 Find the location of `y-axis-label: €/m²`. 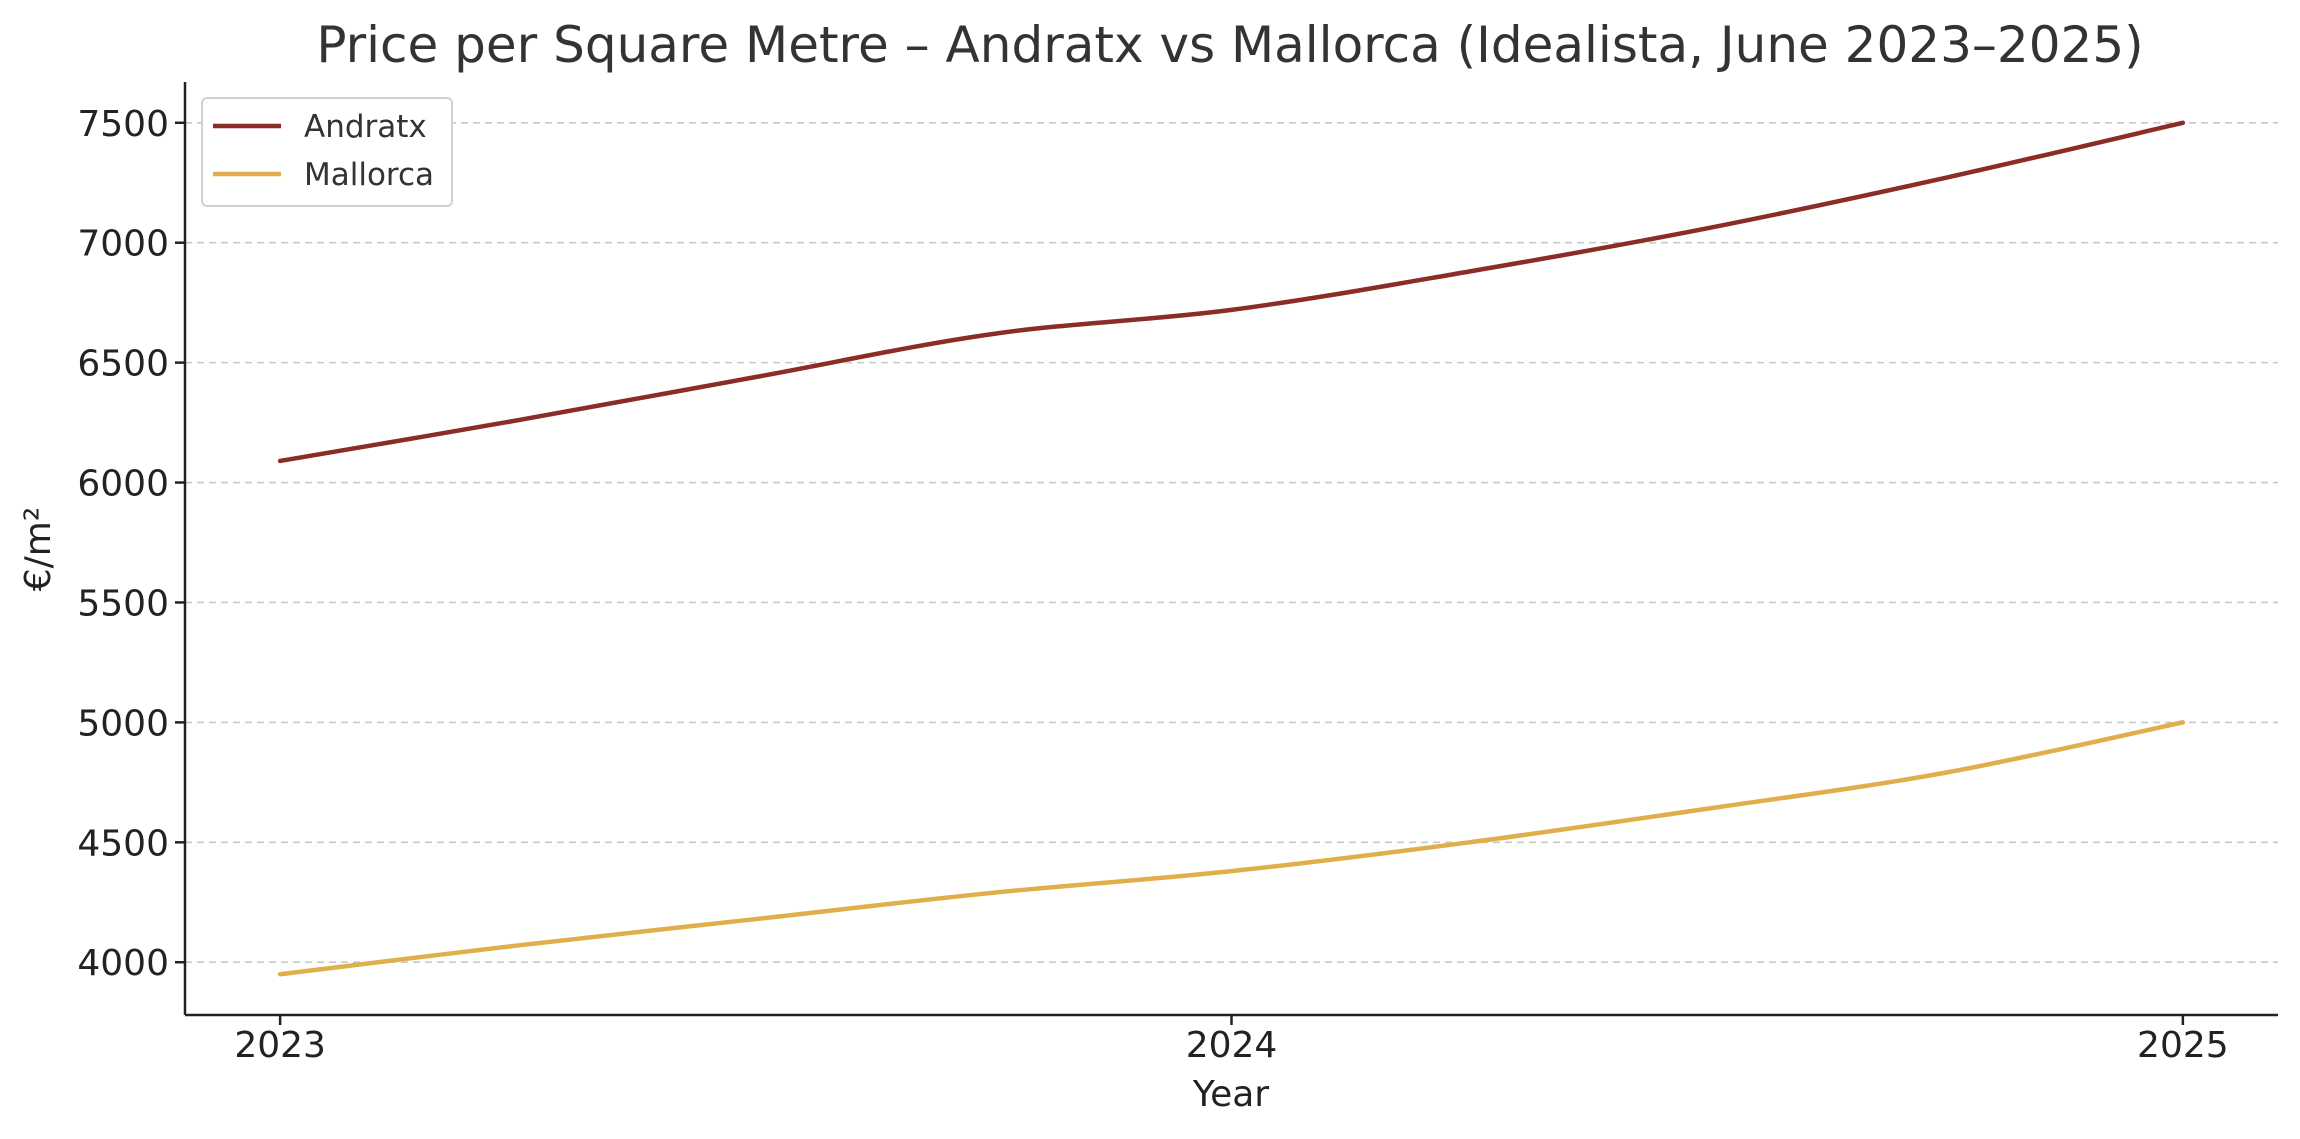

y-axis-label: €/m² is located at coordinates (38, 549).